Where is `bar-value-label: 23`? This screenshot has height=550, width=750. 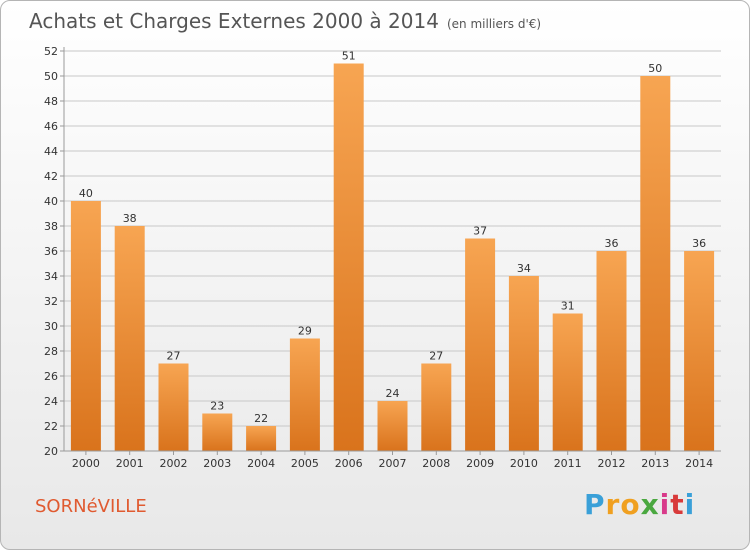 bar-value-label: 23 is located at coordinates (217, 406).